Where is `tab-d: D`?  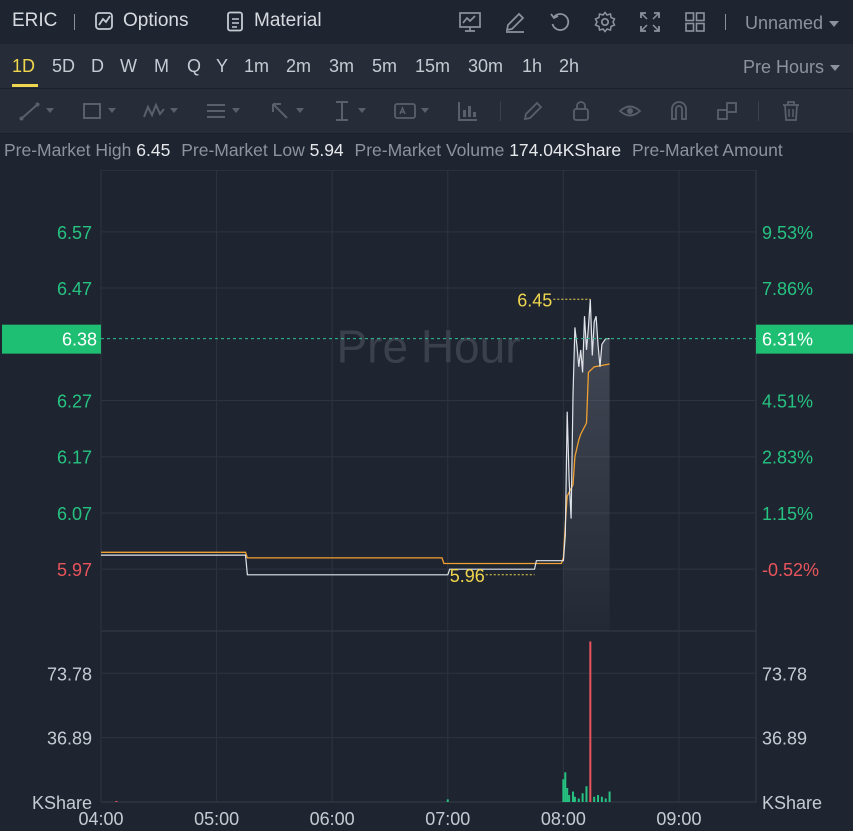 tab-d: D is located at coordinates (97, 66).